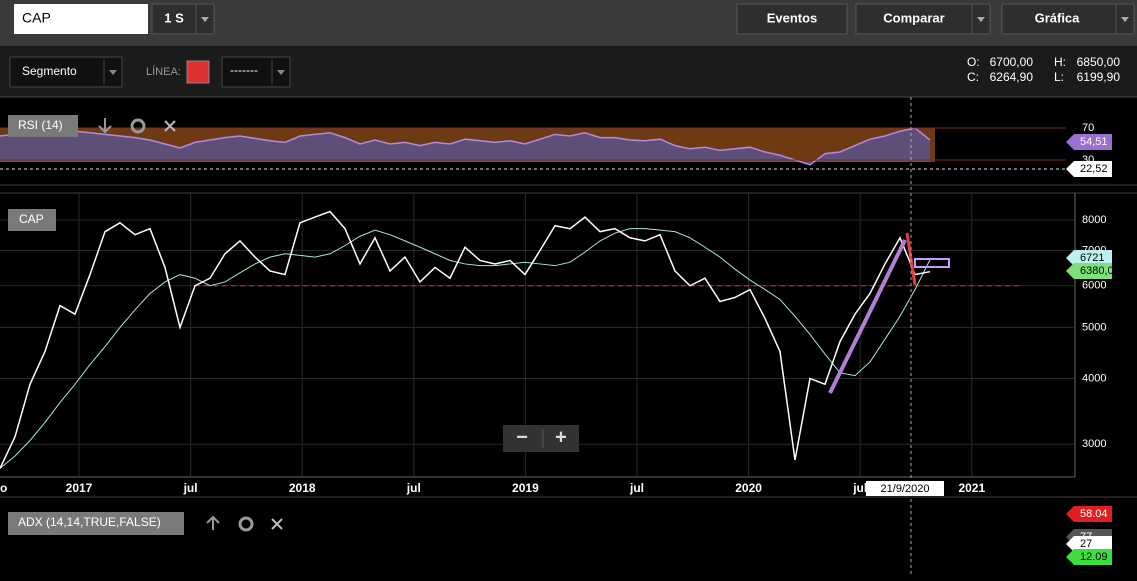 Image resolution: width=1137 pixels, height=581 pixels. What do you see at coordinates (302, 488) in the screenshot?
I see `x-tick-label: 2018` at bounding box center [302, 488].